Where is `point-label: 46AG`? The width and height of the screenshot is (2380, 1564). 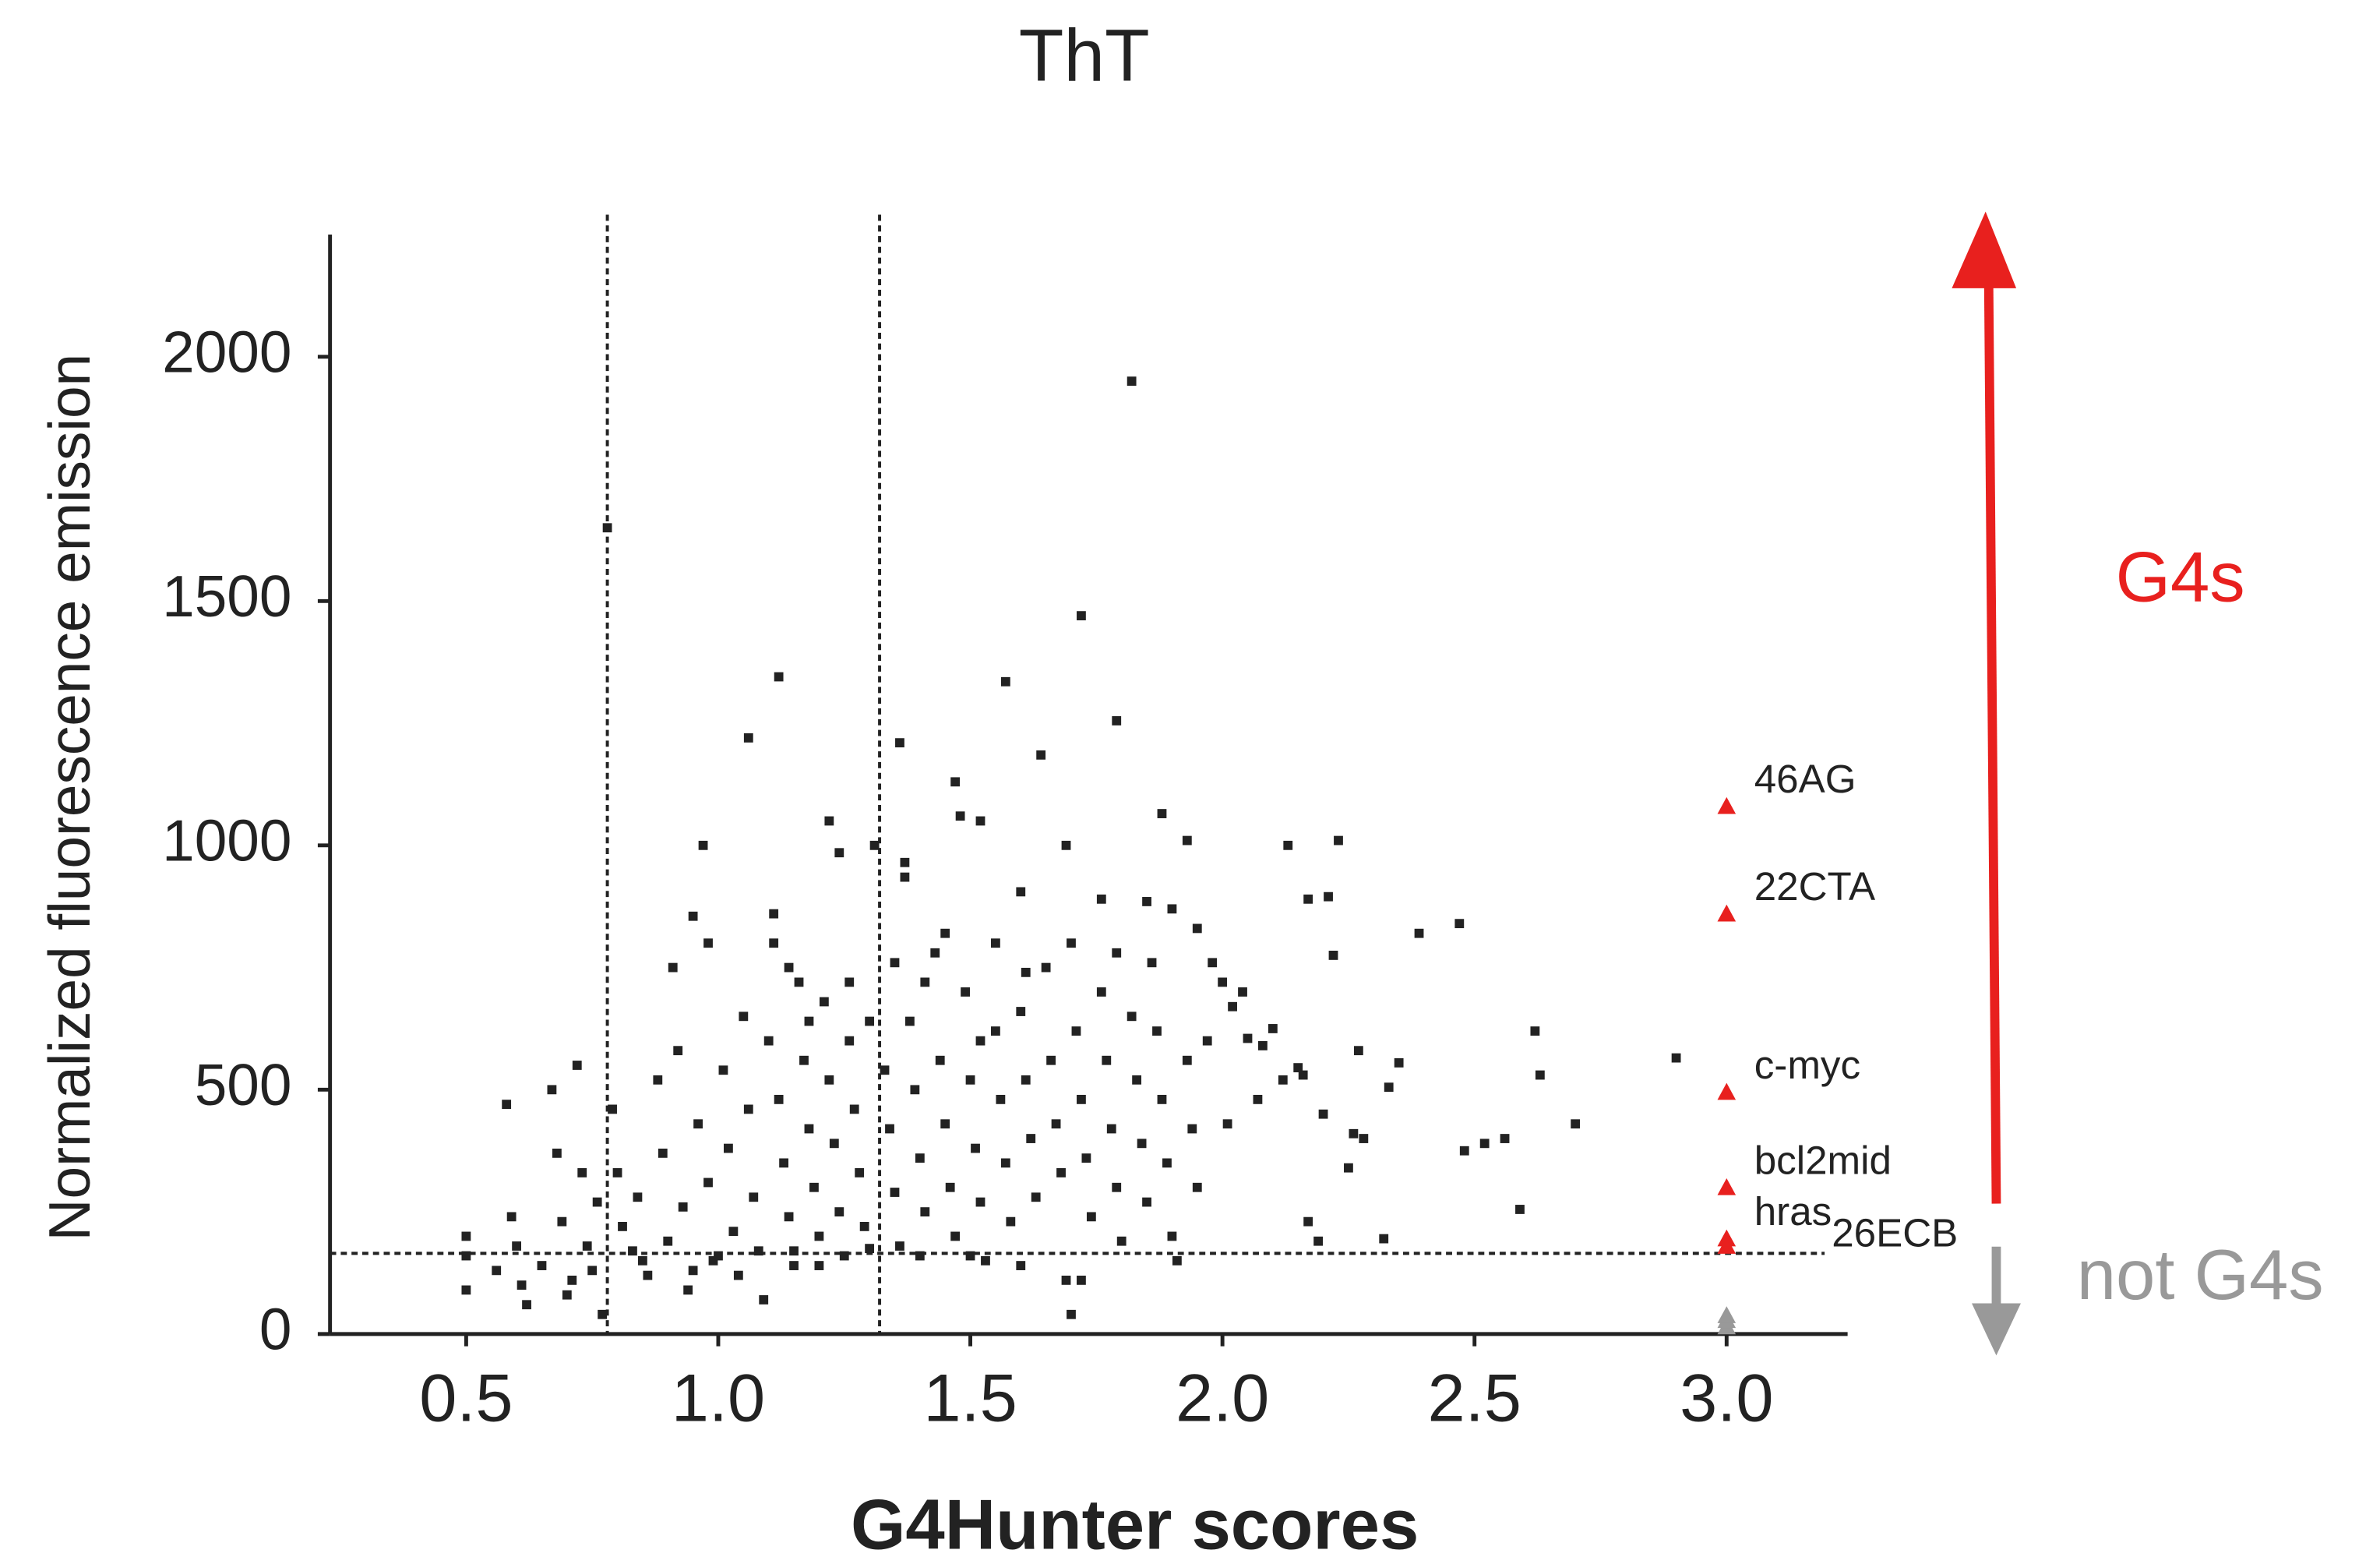
point-label: 46AG is located at coordinates (1805, 779).